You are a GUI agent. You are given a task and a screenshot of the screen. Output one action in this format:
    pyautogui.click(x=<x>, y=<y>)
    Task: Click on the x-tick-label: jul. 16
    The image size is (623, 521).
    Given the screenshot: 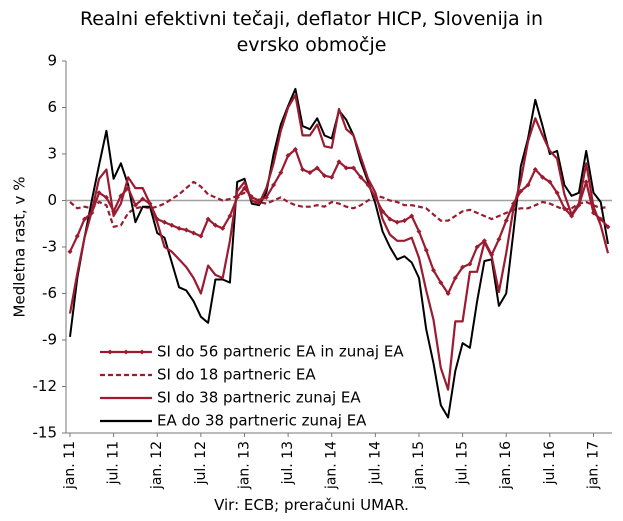 What is the action you would take?
    pyautogui.click(x=550, y=463)
    